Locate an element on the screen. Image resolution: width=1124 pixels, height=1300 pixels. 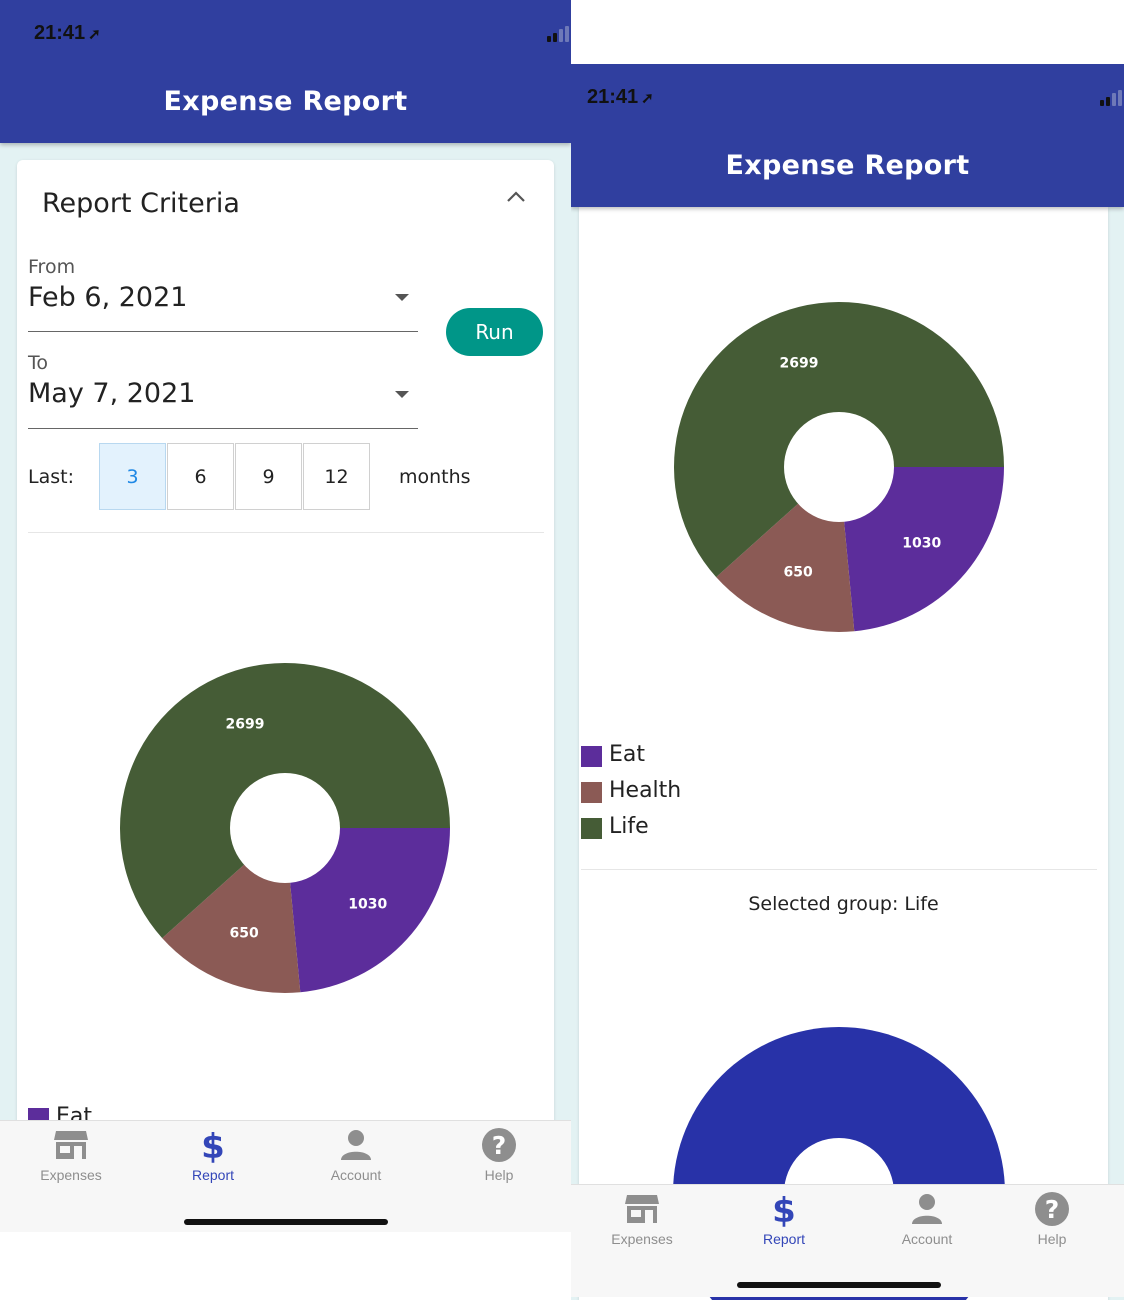
from-underline is located at coordinates (223, 331).